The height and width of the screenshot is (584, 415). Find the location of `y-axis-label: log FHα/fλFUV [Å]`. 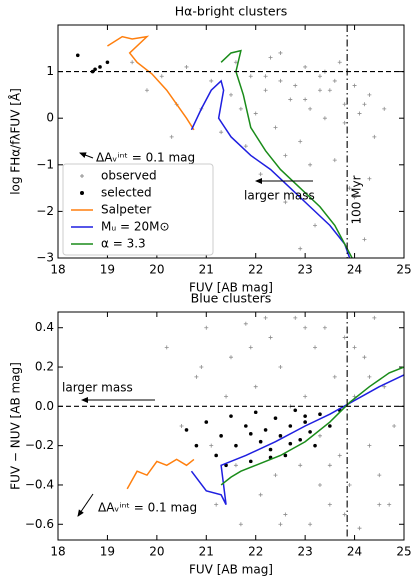

y-axis-label: log FHα/fλFUV [Å] is located at coordinates (15, 141).